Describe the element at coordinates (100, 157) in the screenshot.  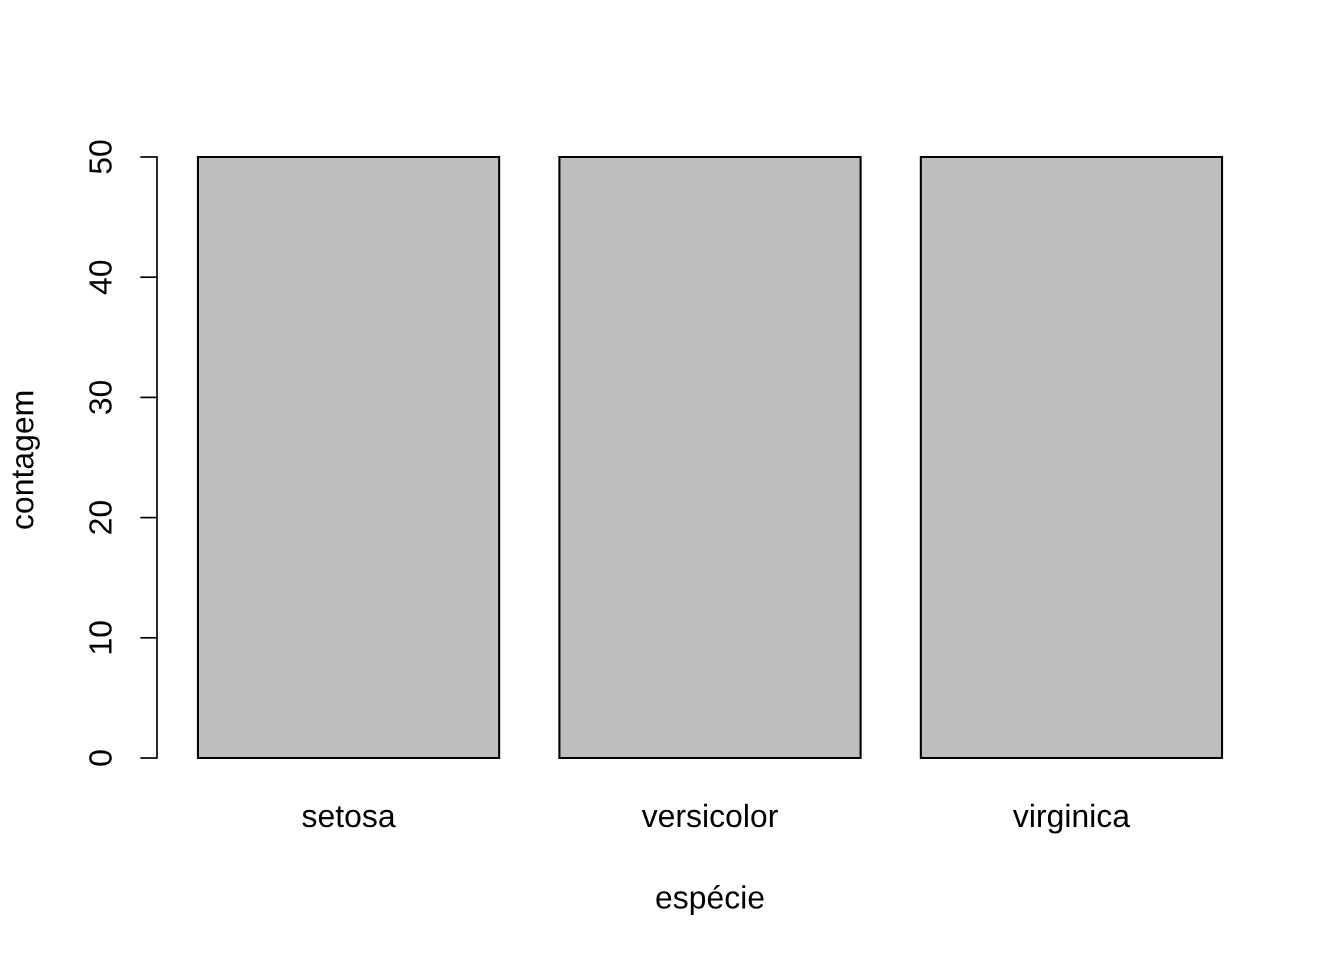
I see `y-tick-label: 50` at that location.